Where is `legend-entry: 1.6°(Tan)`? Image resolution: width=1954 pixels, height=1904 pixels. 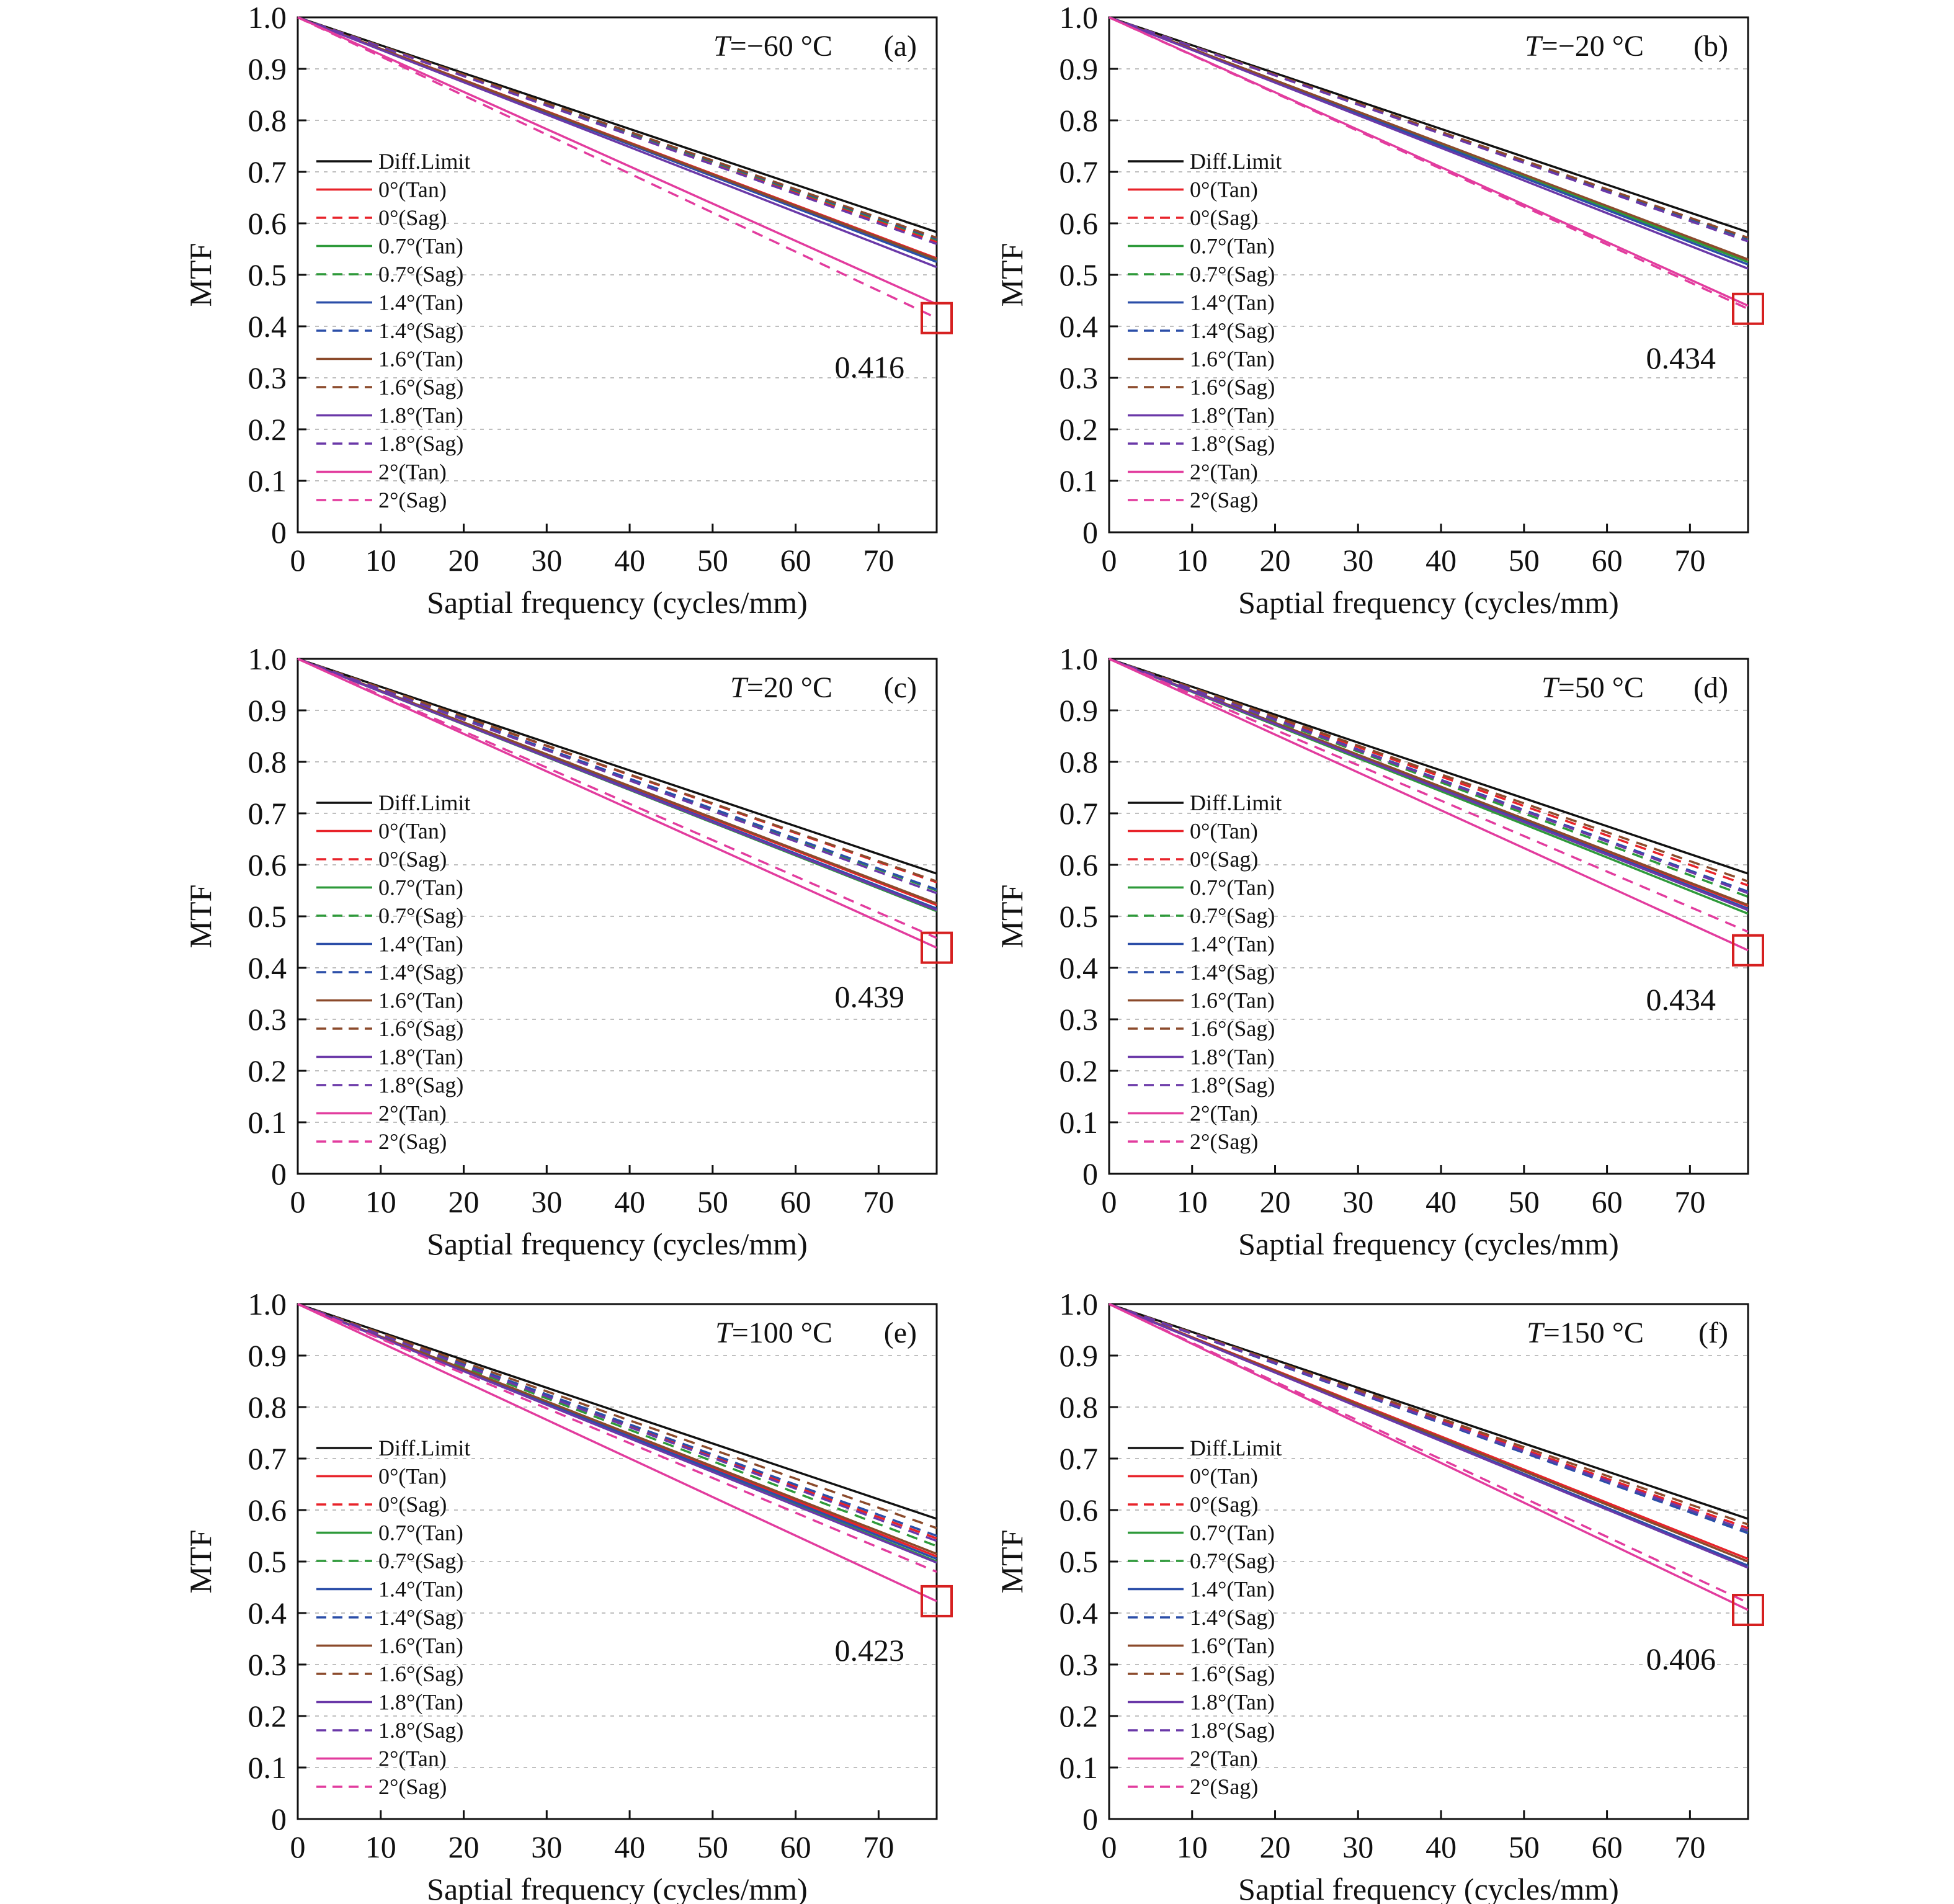
legend-entry: 1.6°(Tan) is located at coordinates (420, 1000).